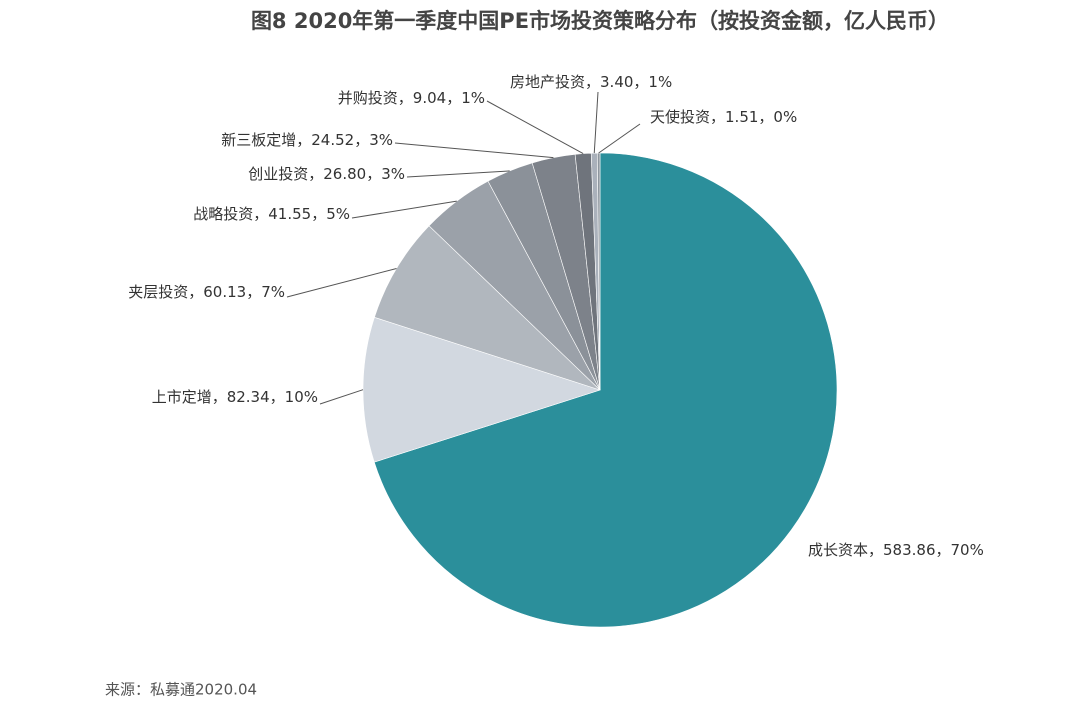 The width and height of the screenshot is (1080, 704). Describe the element at coordinates (926, 550) in the screenshot. I see `label-value: ，583.86，70%` at that location.